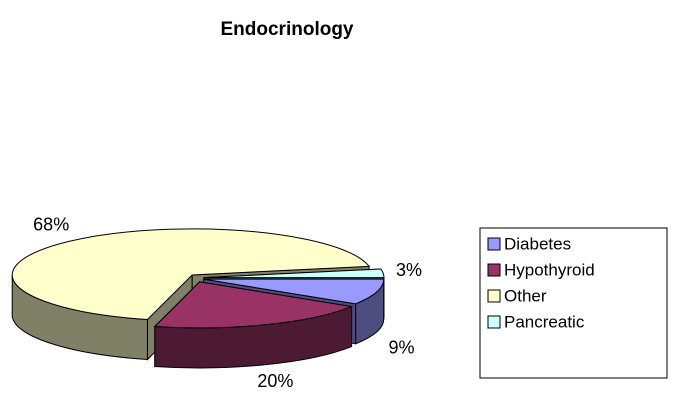 Image resolution: width=673 pixels, height=402 pixels. What do you see at coordinates (402, 347) in the screenshot?
I see `data-label: 9%` at bounding box center [402, 347].